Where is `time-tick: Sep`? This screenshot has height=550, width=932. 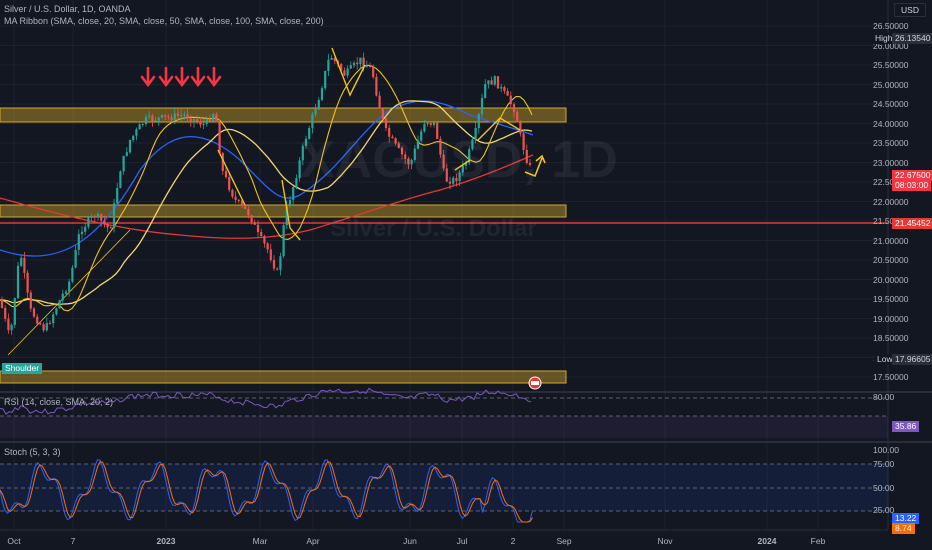 time-tick: Sep is located at coordinates (564, 541).